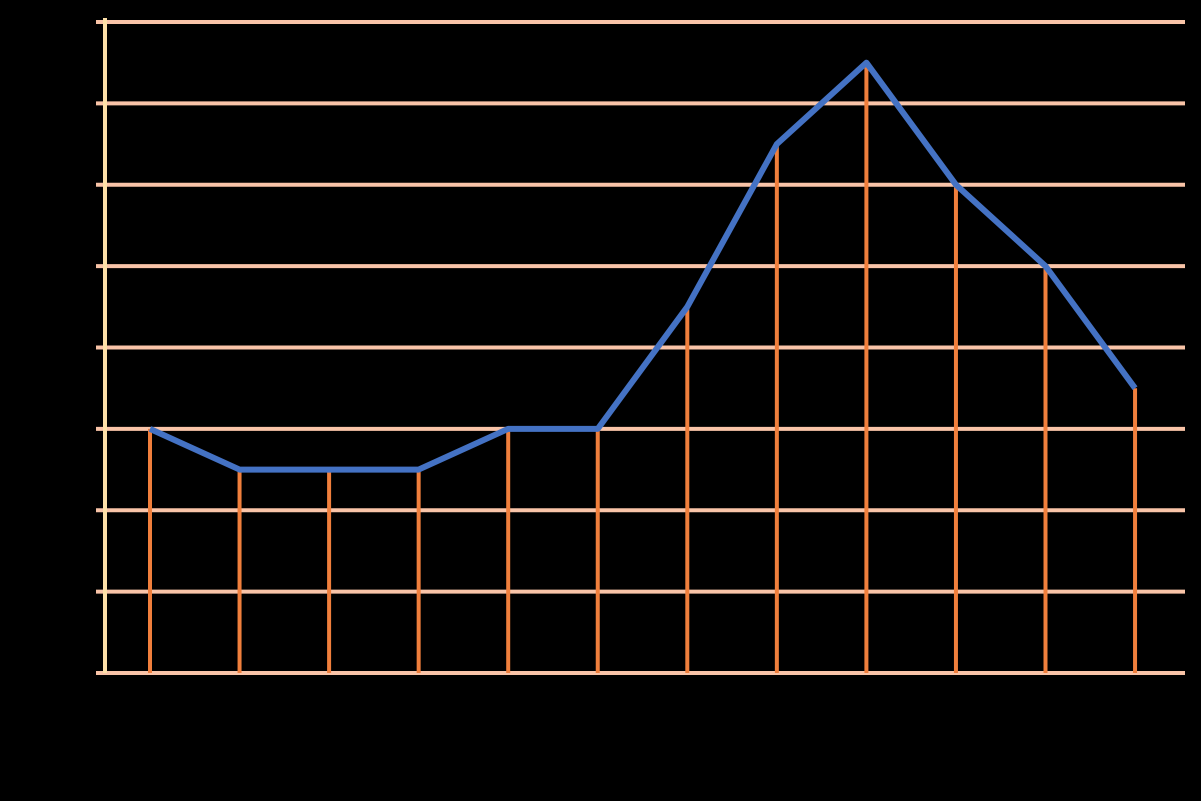 Image resolution: width=1201 pixels, height=801 pixels. Describe the element at coordinates (89, 428) in the screenshot. I see `y-tick-label: 3` at that location.